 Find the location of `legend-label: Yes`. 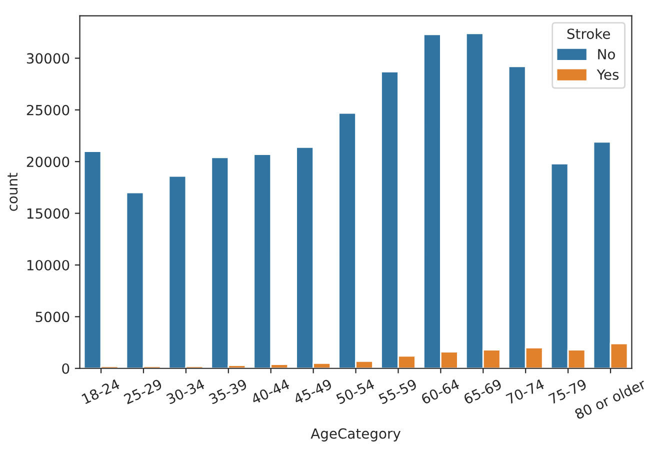

legend-label: Yes is located at coordinates (607, 75).